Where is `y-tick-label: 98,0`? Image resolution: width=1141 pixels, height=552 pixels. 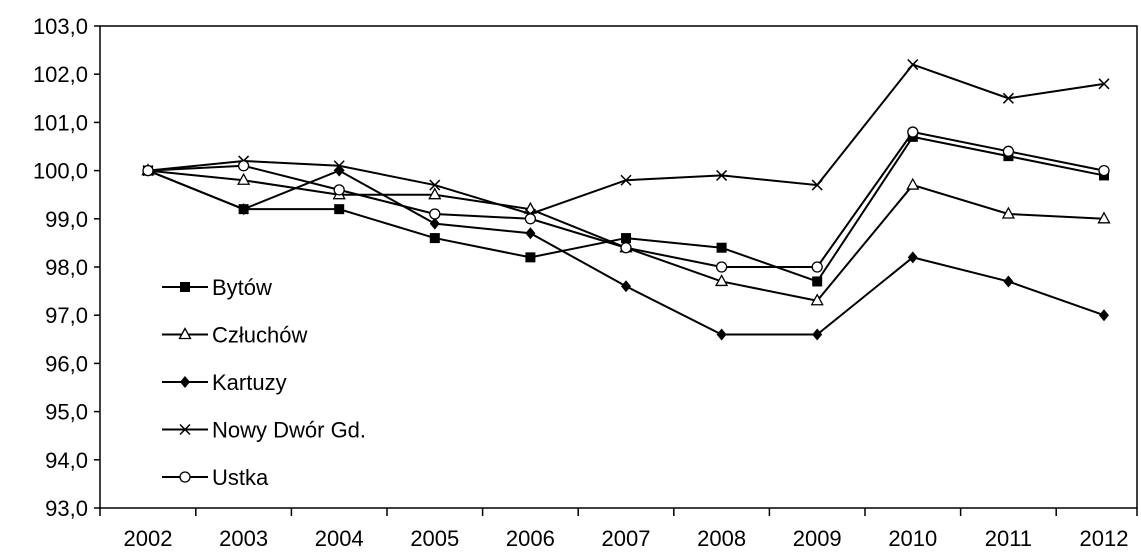
y-tick-label: 98,0 is located at coordinates (66, 267).